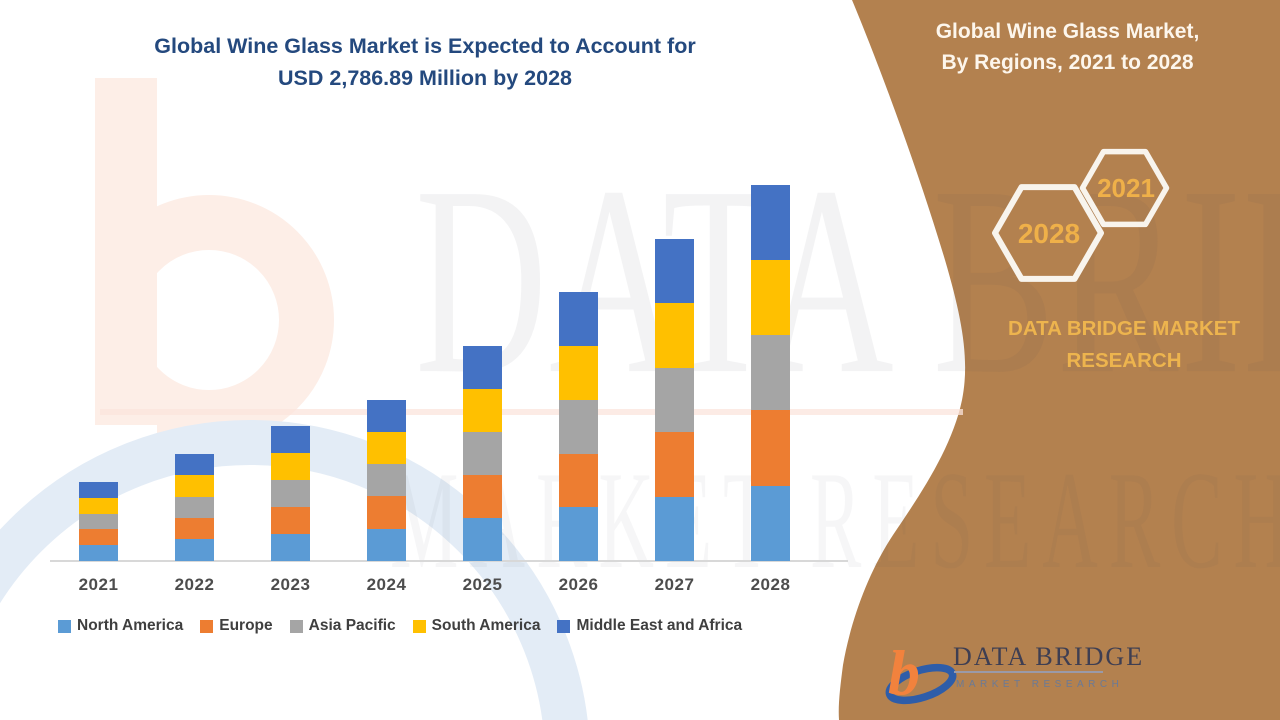  What do you see at coordinates (578, 584) in the screenshot?
I see `x-axis-label-2026: 2026` at bounding box center [578, 584].